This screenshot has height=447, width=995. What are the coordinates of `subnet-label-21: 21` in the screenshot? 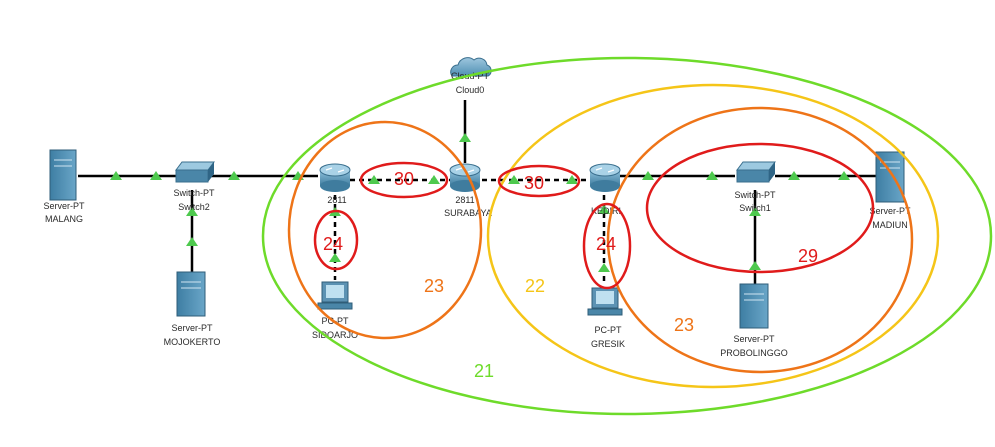 It's located at (484, 371).